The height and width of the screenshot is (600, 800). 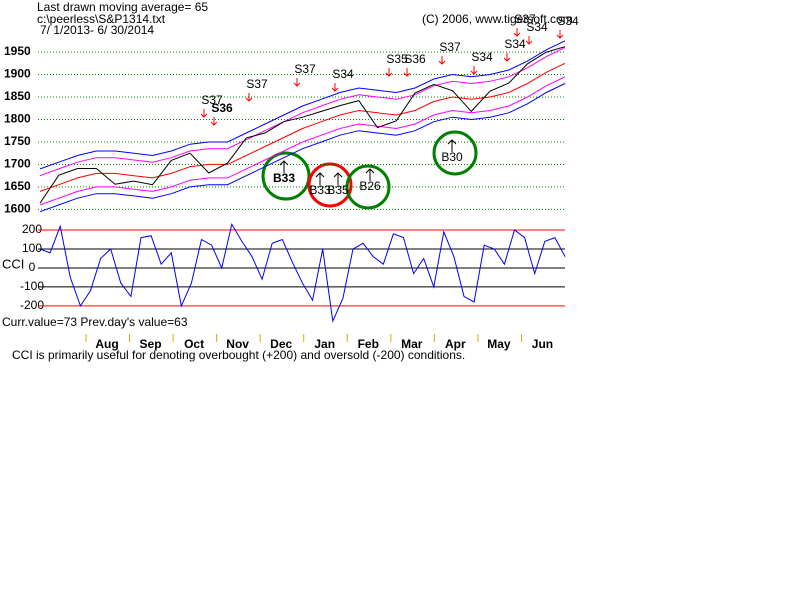 What do you see at coordinates (324, 344) in the screenshot?
I see `x-tick-label: Jan` at bounding box center [324, 344].